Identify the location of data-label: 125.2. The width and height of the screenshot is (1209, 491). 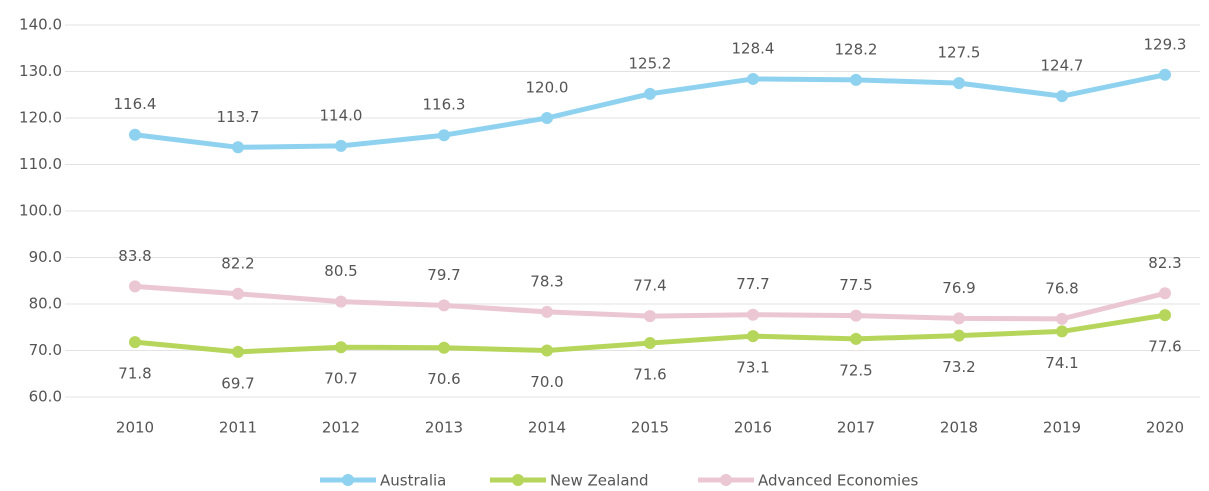
(650, 63).